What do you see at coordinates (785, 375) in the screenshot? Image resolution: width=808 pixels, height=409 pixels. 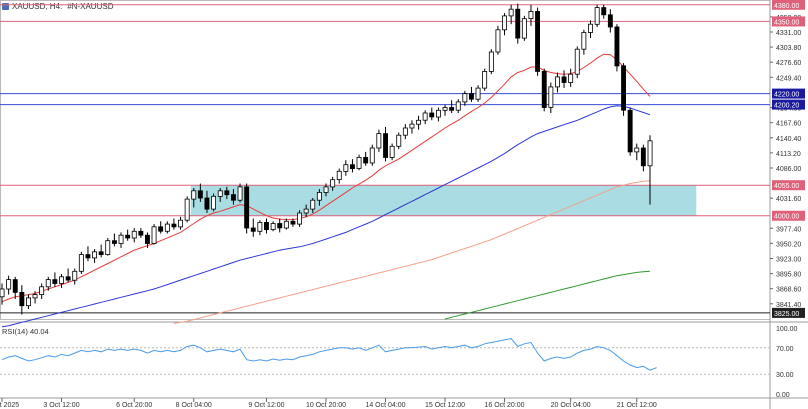 I see `rsi-level-label: 30.00` at bounding box center [785, 375].